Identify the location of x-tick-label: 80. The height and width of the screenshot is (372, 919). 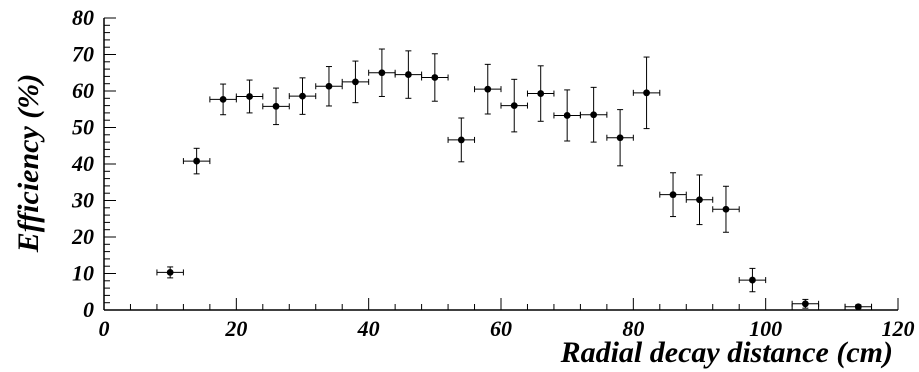
(633, 328).